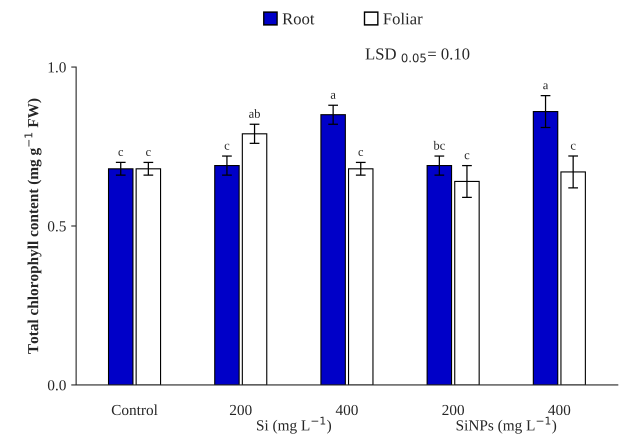  What do you see at coordinates (298, 18) in the screenshot?
I see `legend-label: Root` at bounding box center [298, 18].